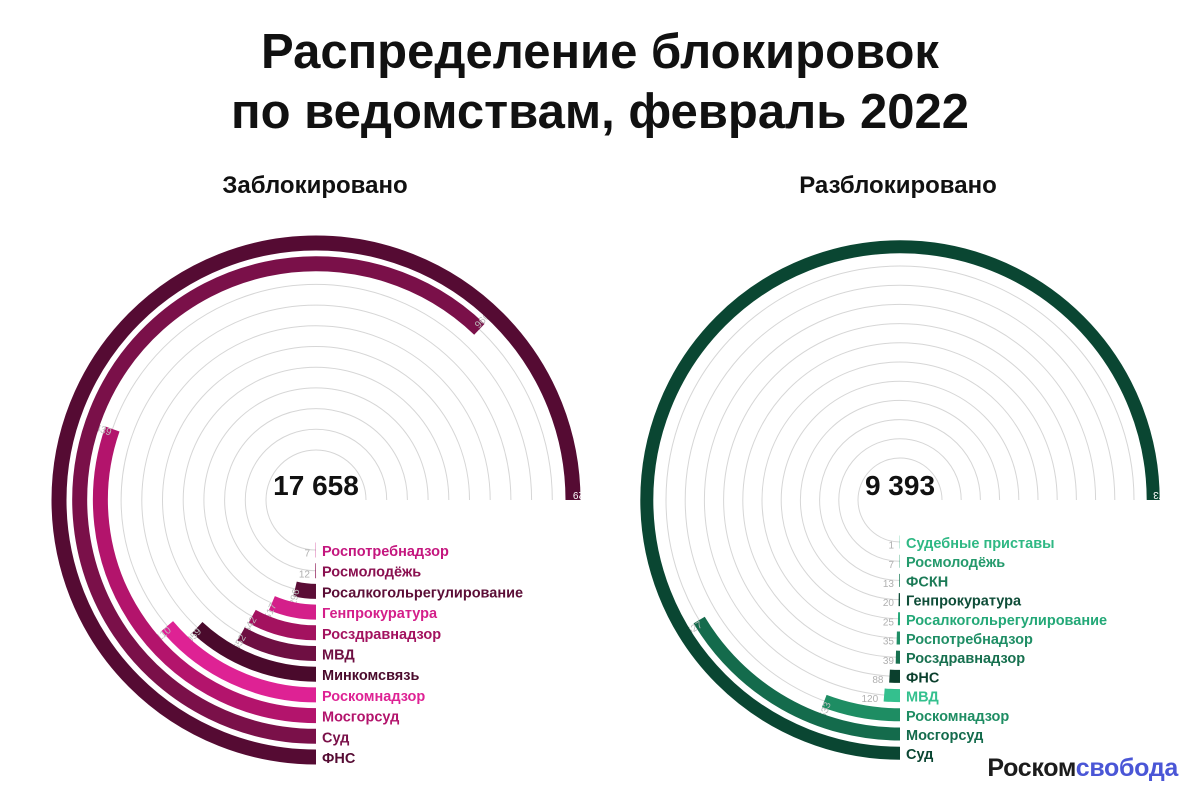  I want to click on unblocked-label-фнс: ФНС, so click(923, 678).